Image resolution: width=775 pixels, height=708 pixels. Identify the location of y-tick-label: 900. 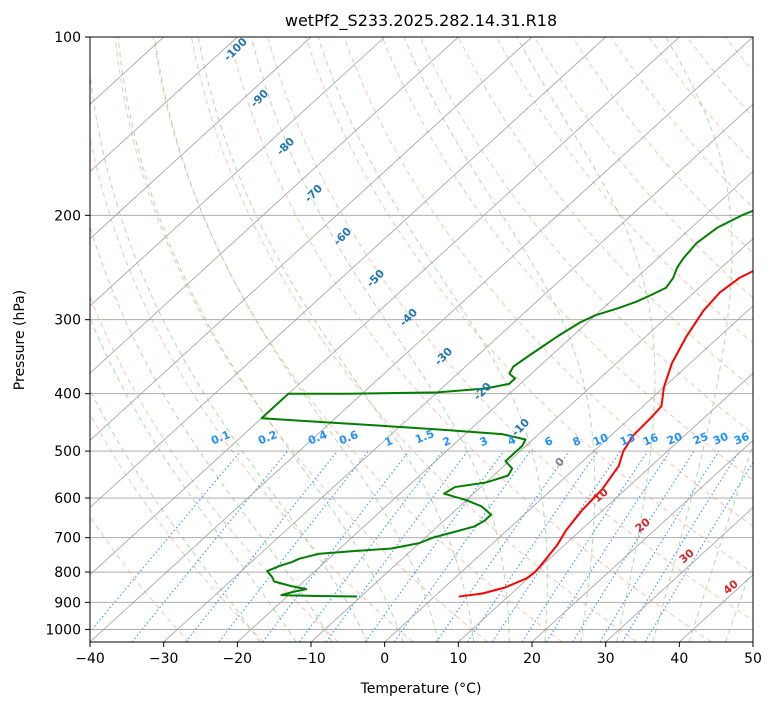
(67, 603).